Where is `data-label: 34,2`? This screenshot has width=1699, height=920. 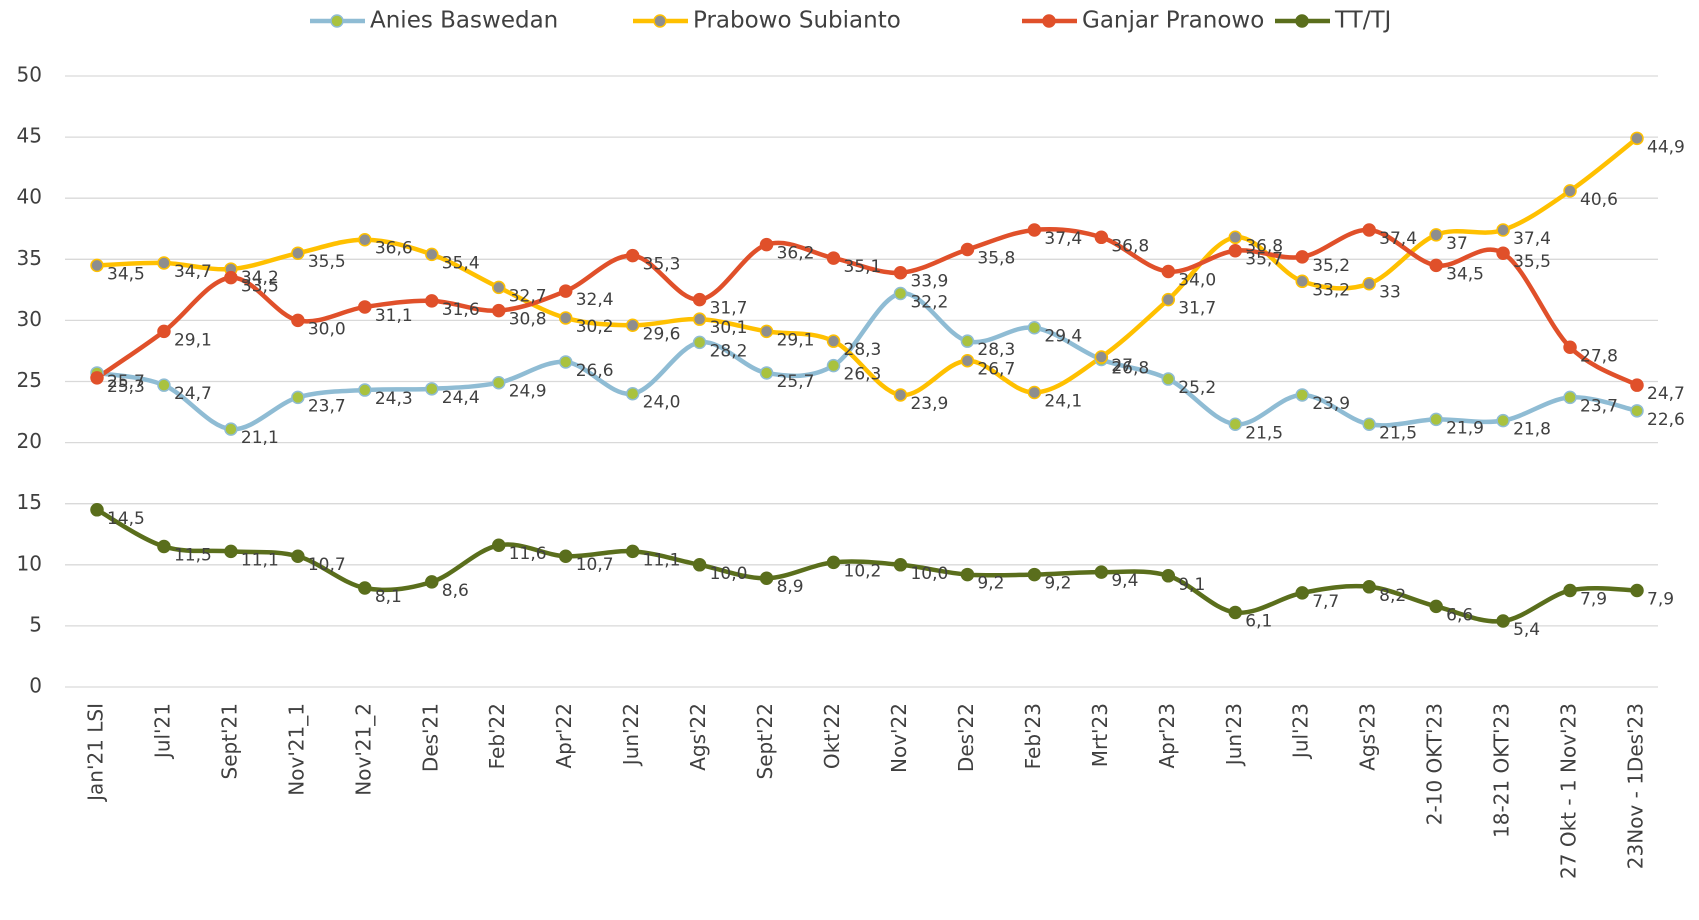 data-label: 34,2 is located at coordinates (260, 278).